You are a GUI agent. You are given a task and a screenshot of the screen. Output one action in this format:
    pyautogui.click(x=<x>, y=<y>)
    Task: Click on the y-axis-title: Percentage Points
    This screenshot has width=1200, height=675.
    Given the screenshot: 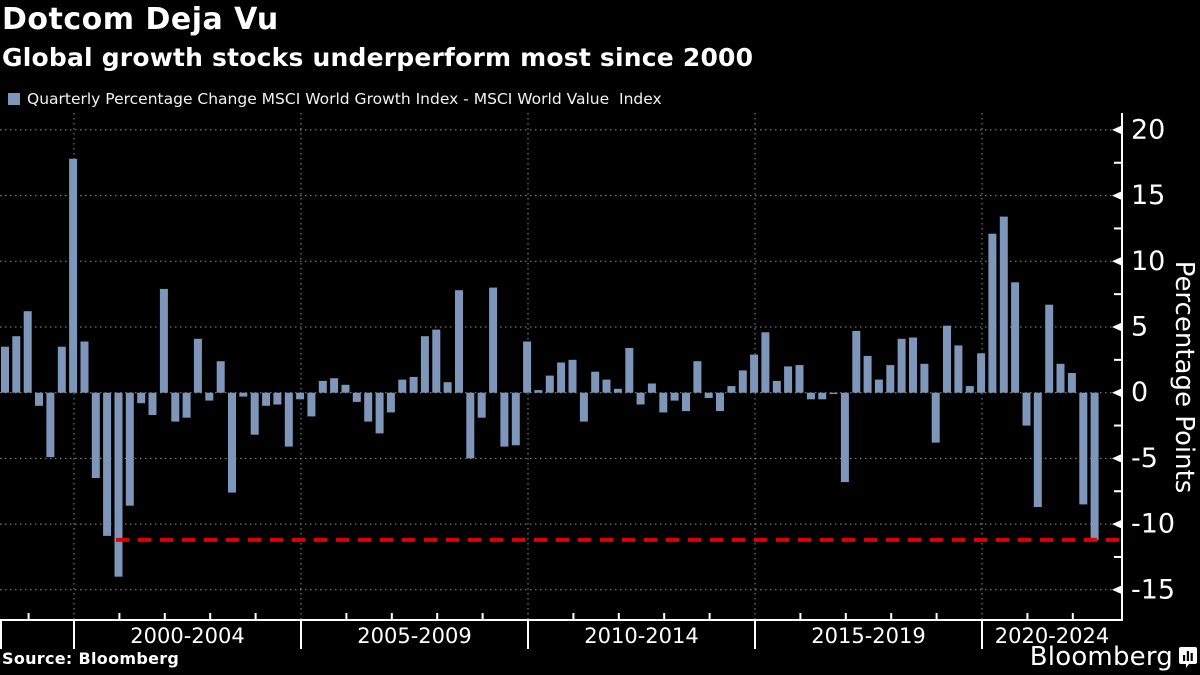 What is the action you would take?
    pyautogui.click(x=1184, y=377)
    